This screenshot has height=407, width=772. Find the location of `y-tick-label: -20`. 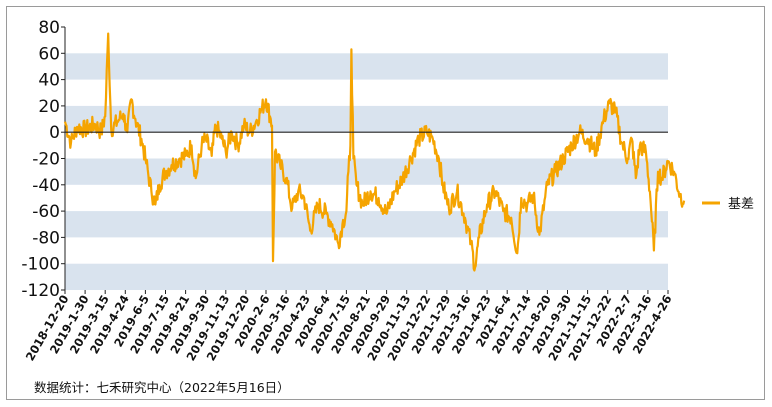

y-tick-label: -20 is located at coordinates (46, 160).